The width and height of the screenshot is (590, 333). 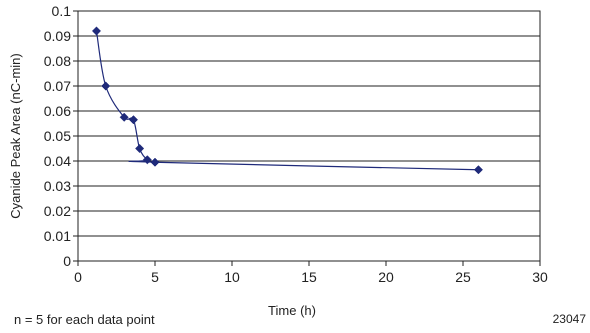 I want to click on y-tick-label: 0.05, so click(x=57, y=136).